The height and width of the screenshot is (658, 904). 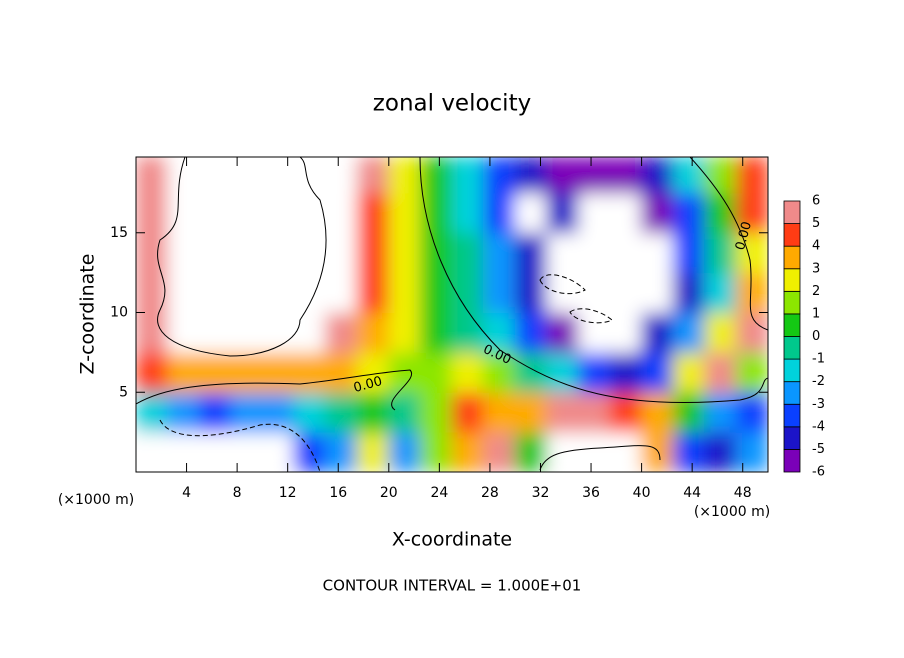 What do you see at coordinates (732, 512) in the screenshot?
I see `x-unit-label: (×1000 m)` at bounding box center [732, 512].